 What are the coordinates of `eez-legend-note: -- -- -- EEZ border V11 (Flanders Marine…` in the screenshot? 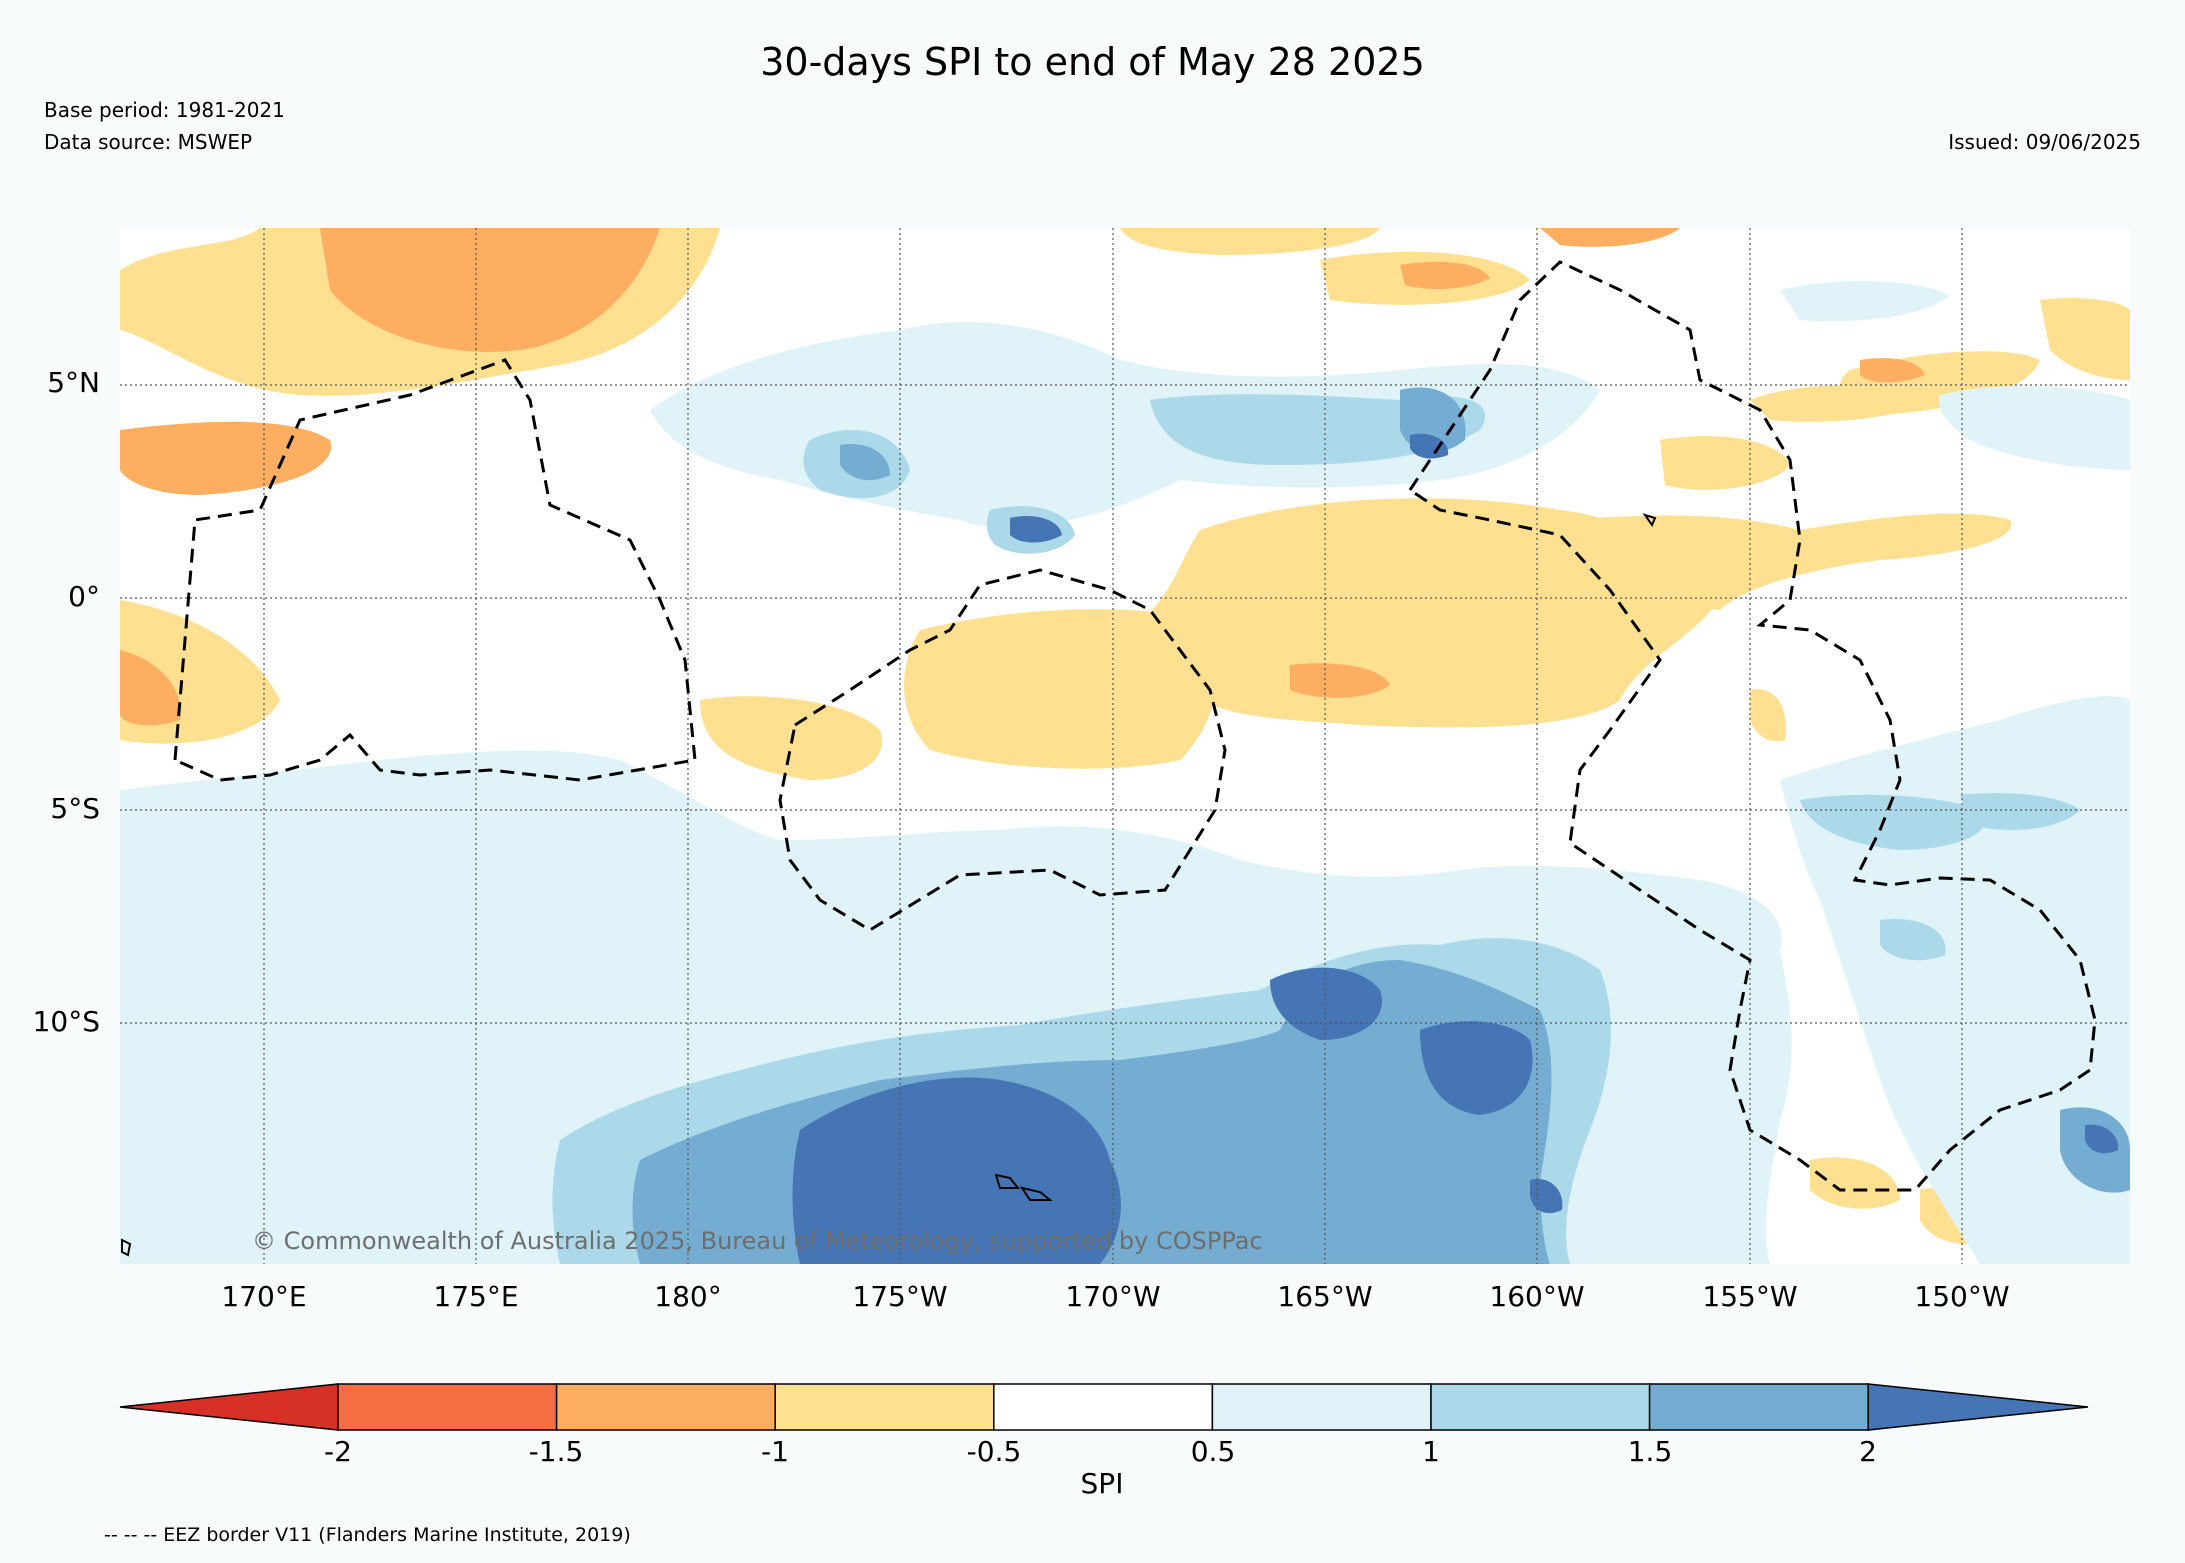 It's located at (367, 1535).